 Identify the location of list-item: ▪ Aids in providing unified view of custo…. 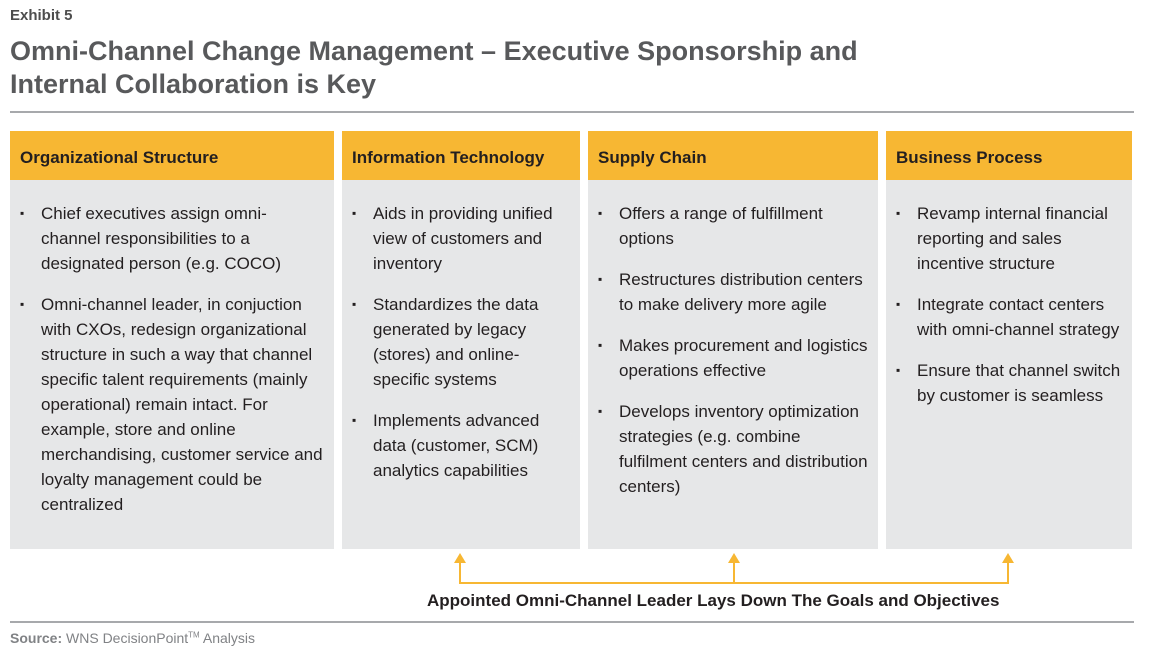
(462, 238).